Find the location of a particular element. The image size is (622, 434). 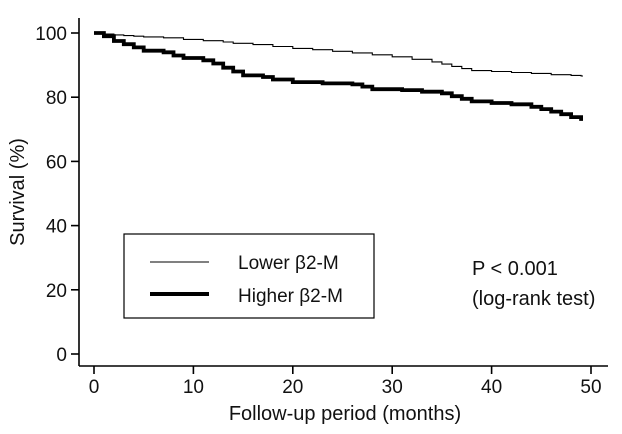

y-axis-ticks: 0 20 40 60 80 100 is located at coordinates (57, 195).